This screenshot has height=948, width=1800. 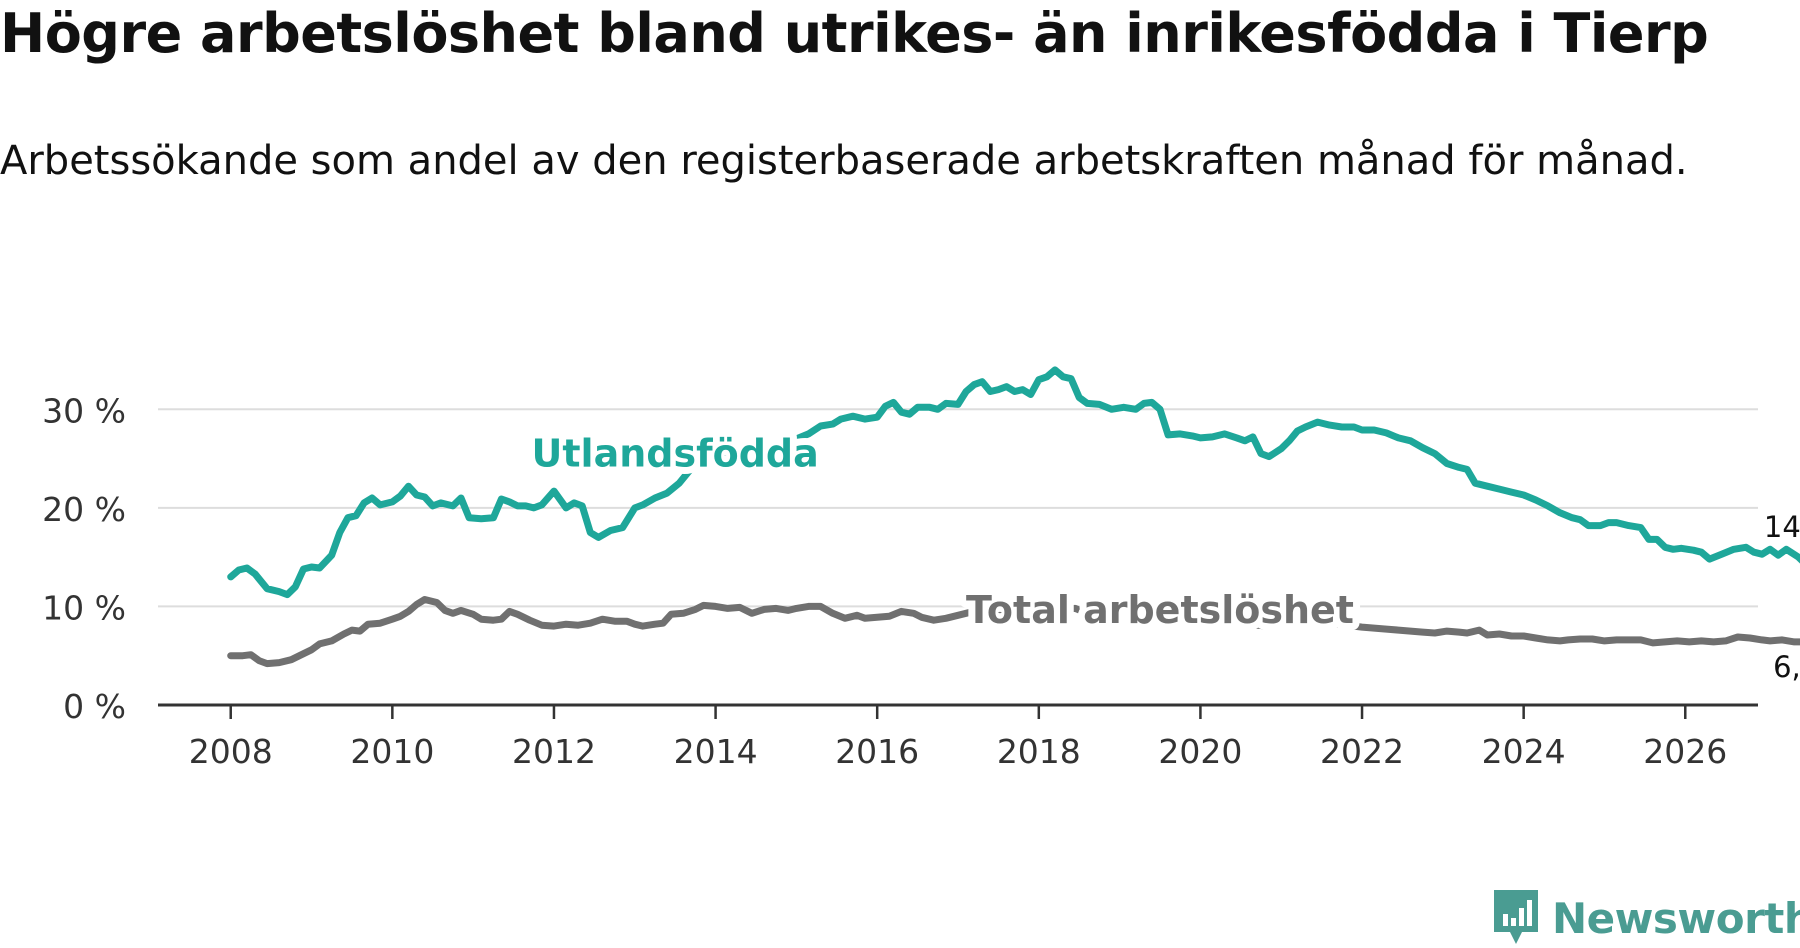 What do you see at coordinates (716, 751) in the screenshot?
I see `x-tick-label: 2014` at bounding box center [716, 751].